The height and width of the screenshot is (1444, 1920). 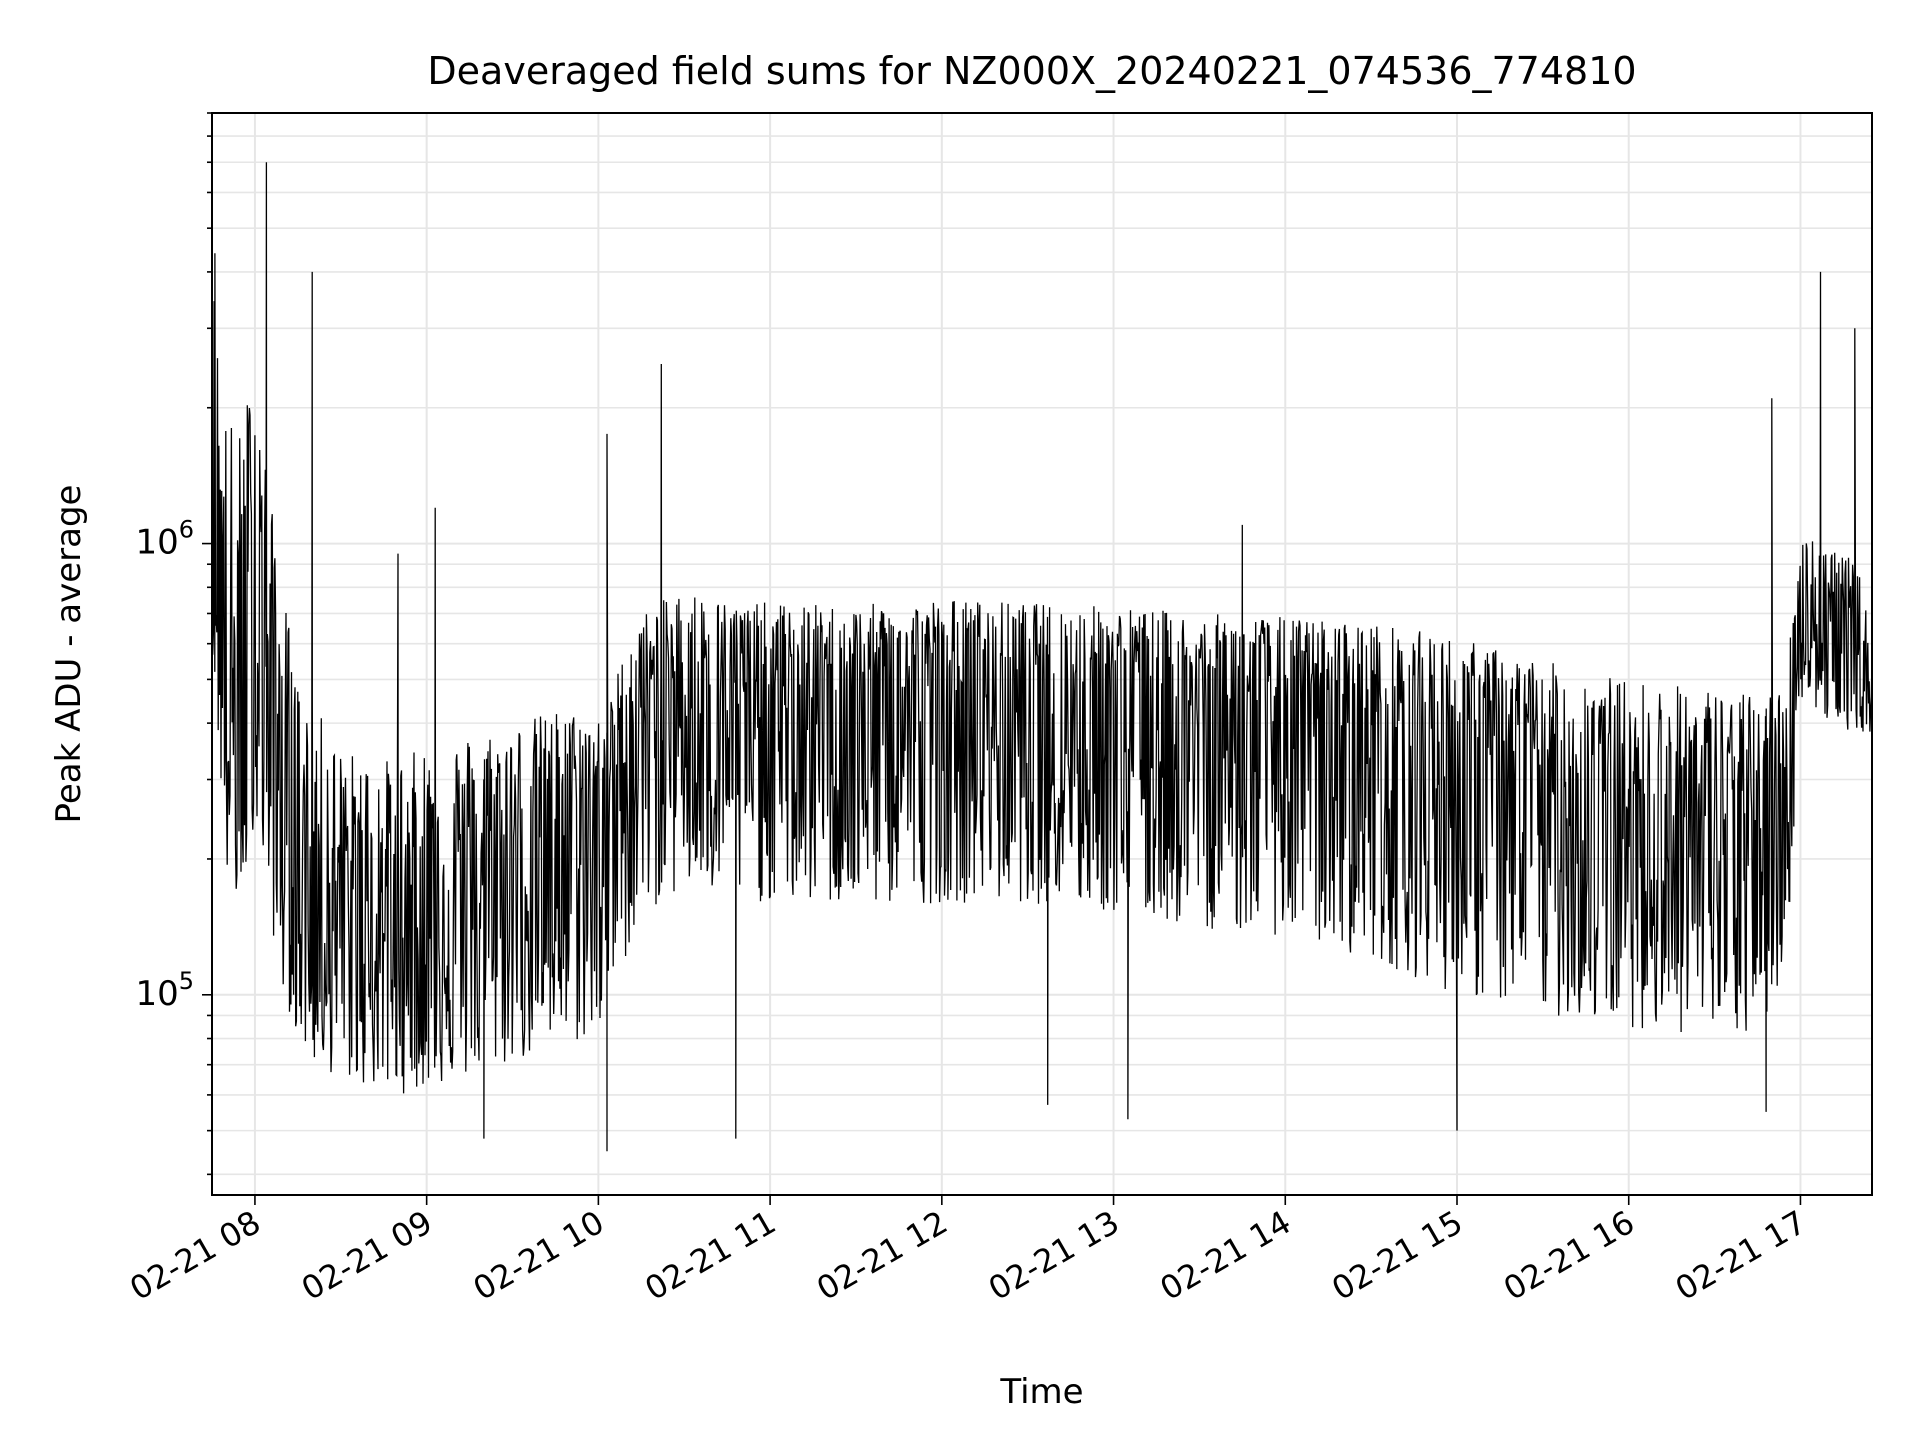 I want to click on y-tick-label: 10⁶, so click(x=164, y=539).